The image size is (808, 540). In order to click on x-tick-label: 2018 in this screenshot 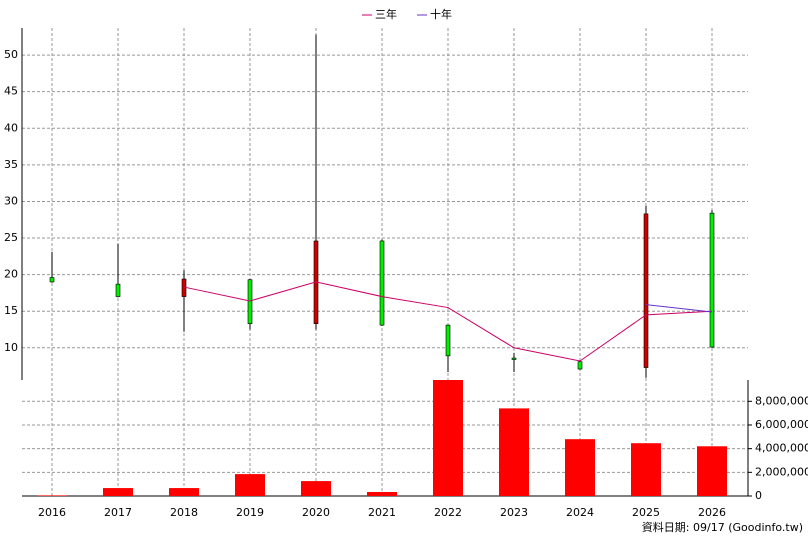, I will do `click(184, 512)`.